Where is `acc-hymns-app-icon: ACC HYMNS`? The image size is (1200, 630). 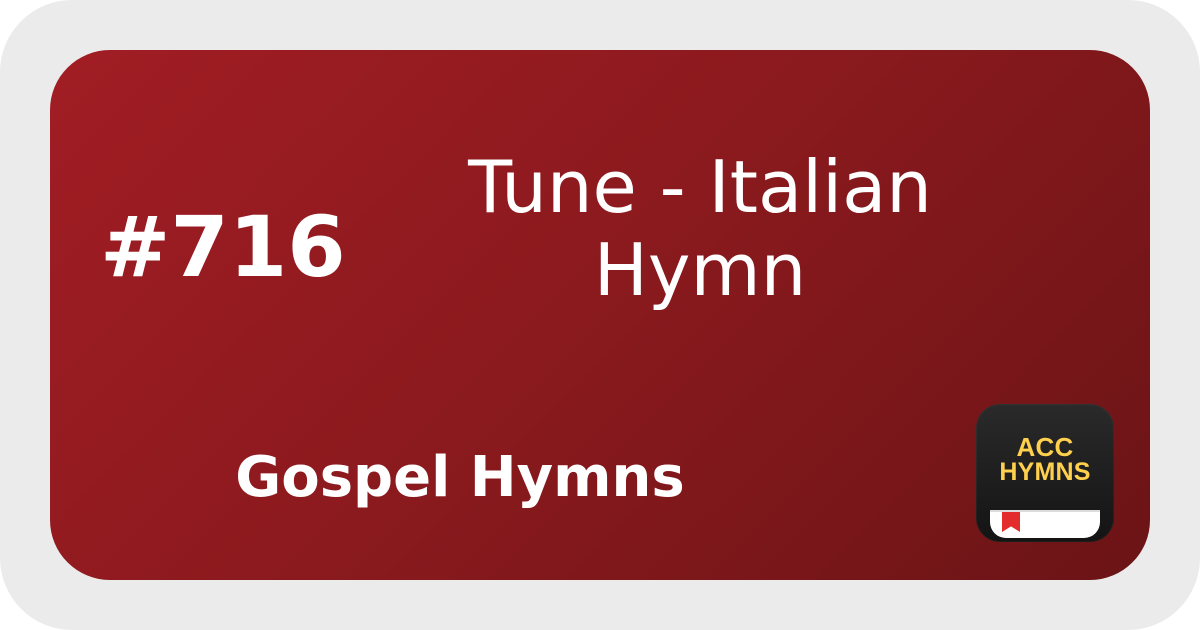 acc-hymns-app-icon: ACC HYMNS is located at coordinates (1045, 473).